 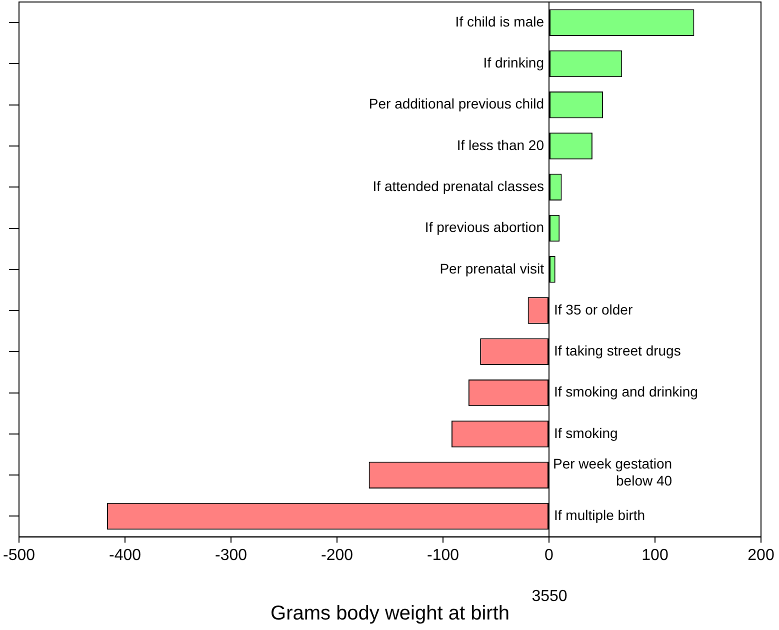 I want to click on y-tick-label: If 35 or older, so click(x=593, y=309).